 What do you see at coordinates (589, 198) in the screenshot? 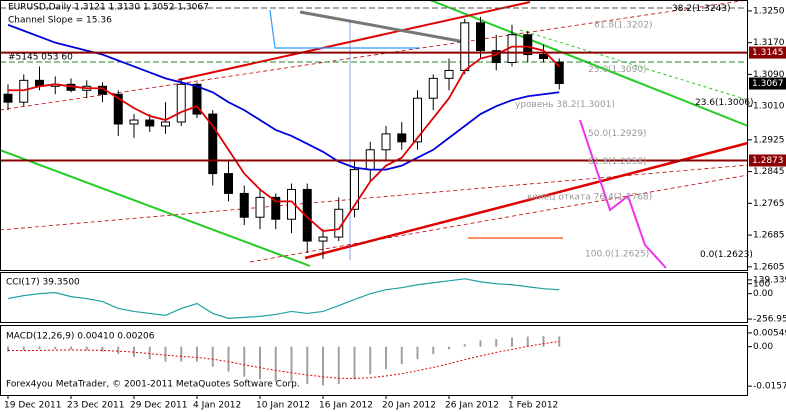
I see `fib-label: конец отката 76.4(1.2768)` at bounding box center [589, 198].